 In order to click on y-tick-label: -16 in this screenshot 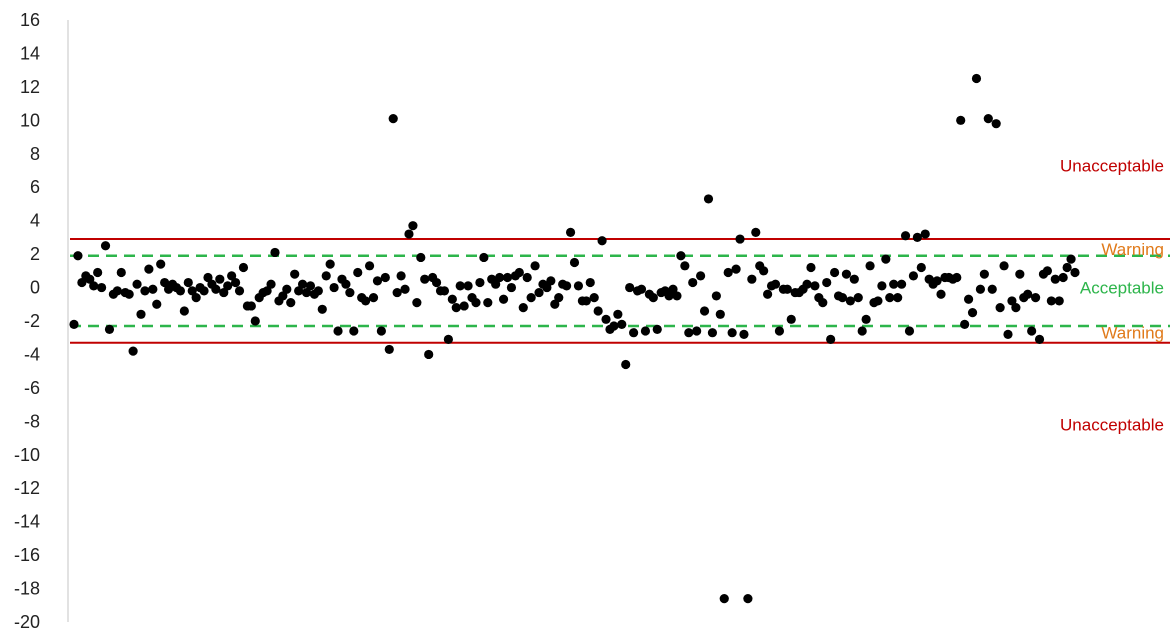, I will do `click(27, 555)`.